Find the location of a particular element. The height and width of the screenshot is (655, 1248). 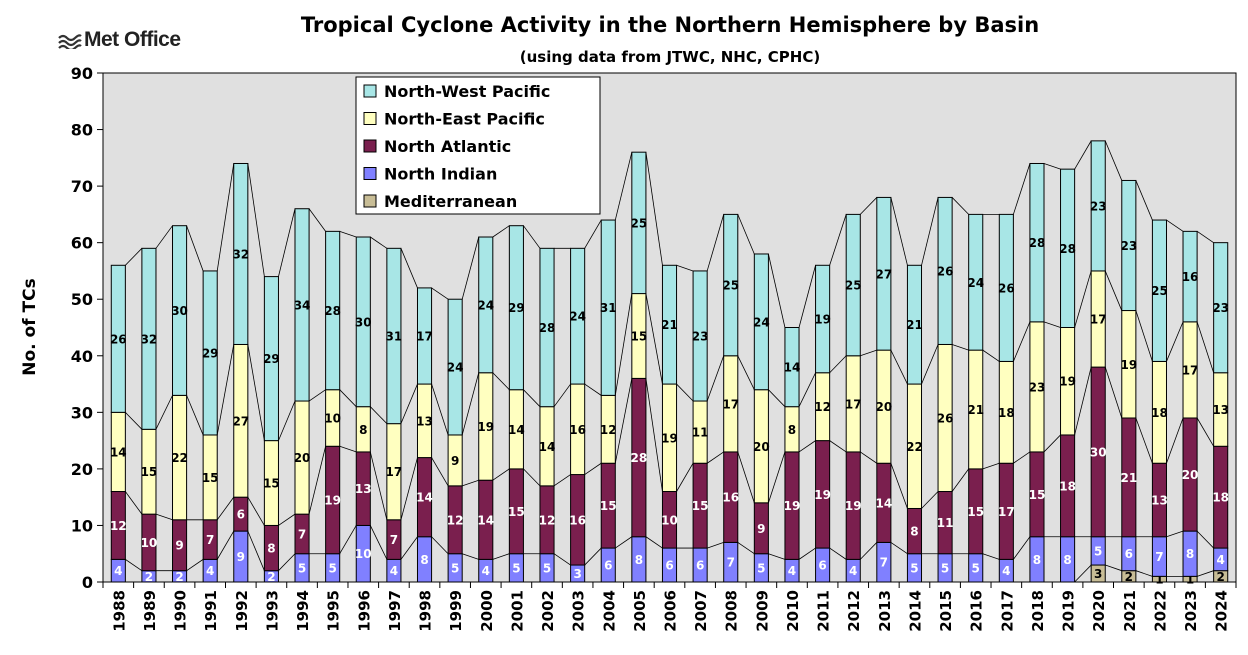

data-label: 22 is located at coordinates (179, 458).